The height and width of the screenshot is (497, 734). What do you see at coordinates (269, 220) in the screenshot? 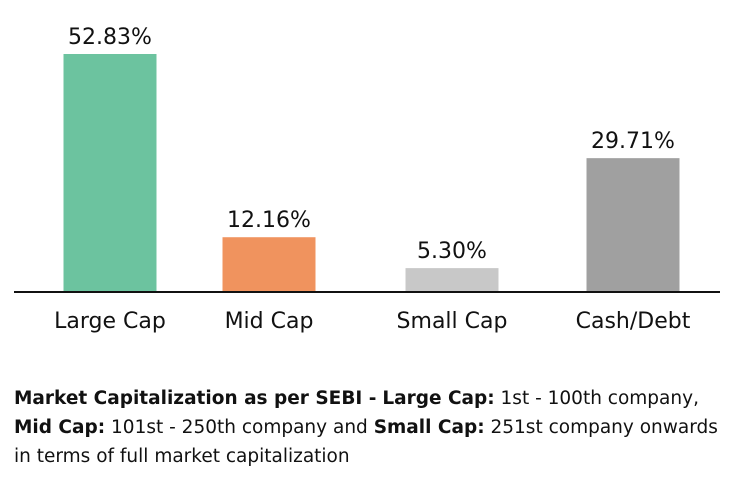
I see `data-label-mid-cap: 12.16%` at bounding box center [269, 220].